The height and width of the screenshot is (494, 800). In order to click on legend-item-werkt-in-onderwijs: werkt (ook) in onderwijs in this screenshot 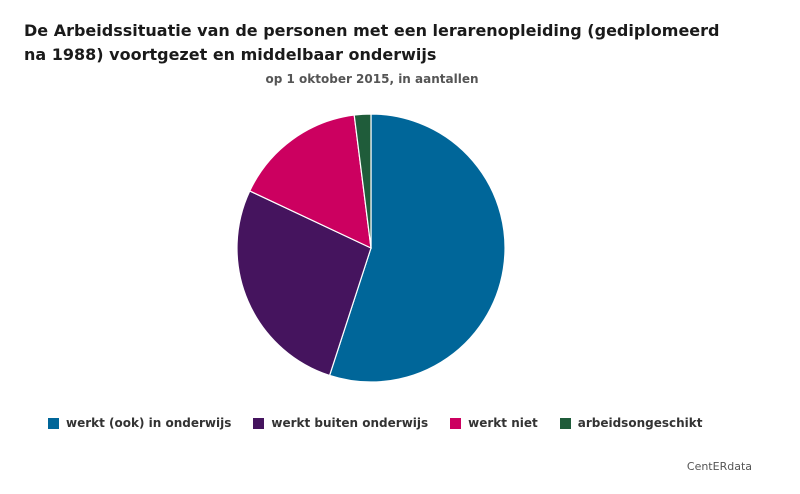, I will do `click(139, 423)`.